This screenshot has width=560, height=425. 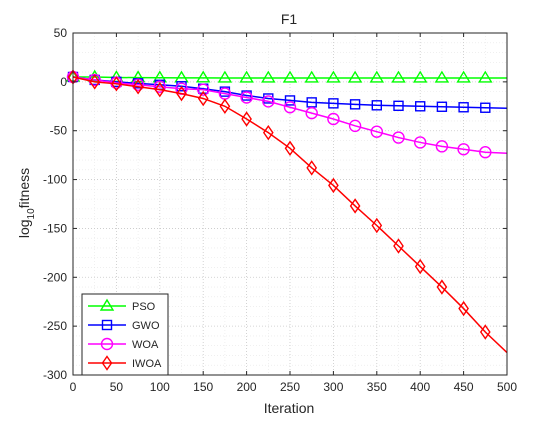 I want to click on series-line-woa, so click(x=290, y=115).